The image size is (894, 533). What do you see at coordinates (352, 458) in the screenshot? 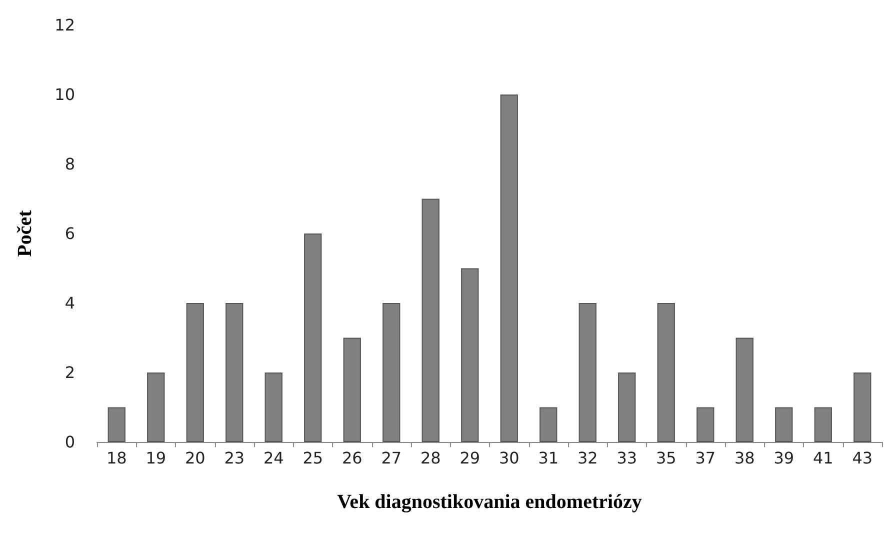
I see `x-tick-label: 26` at bounding box center [352, 458].